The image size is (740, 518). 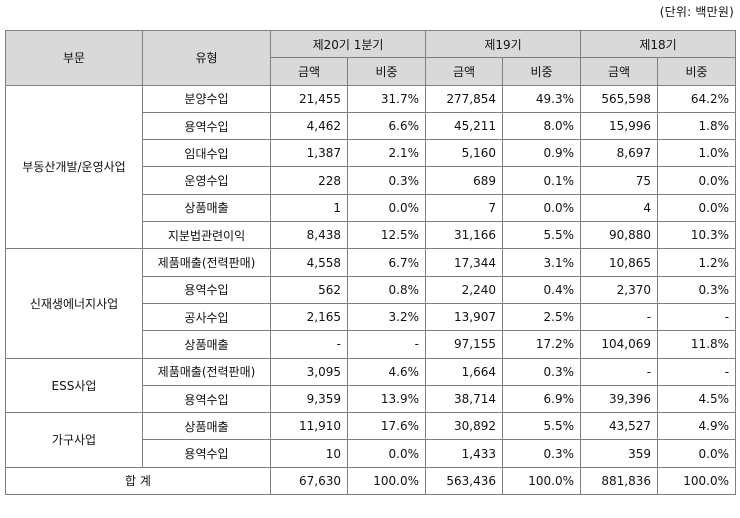 What do you see at coordinates (309, 453) in the screenshot?
I see `amount-cell: 10` at bounding box center [309, 453].